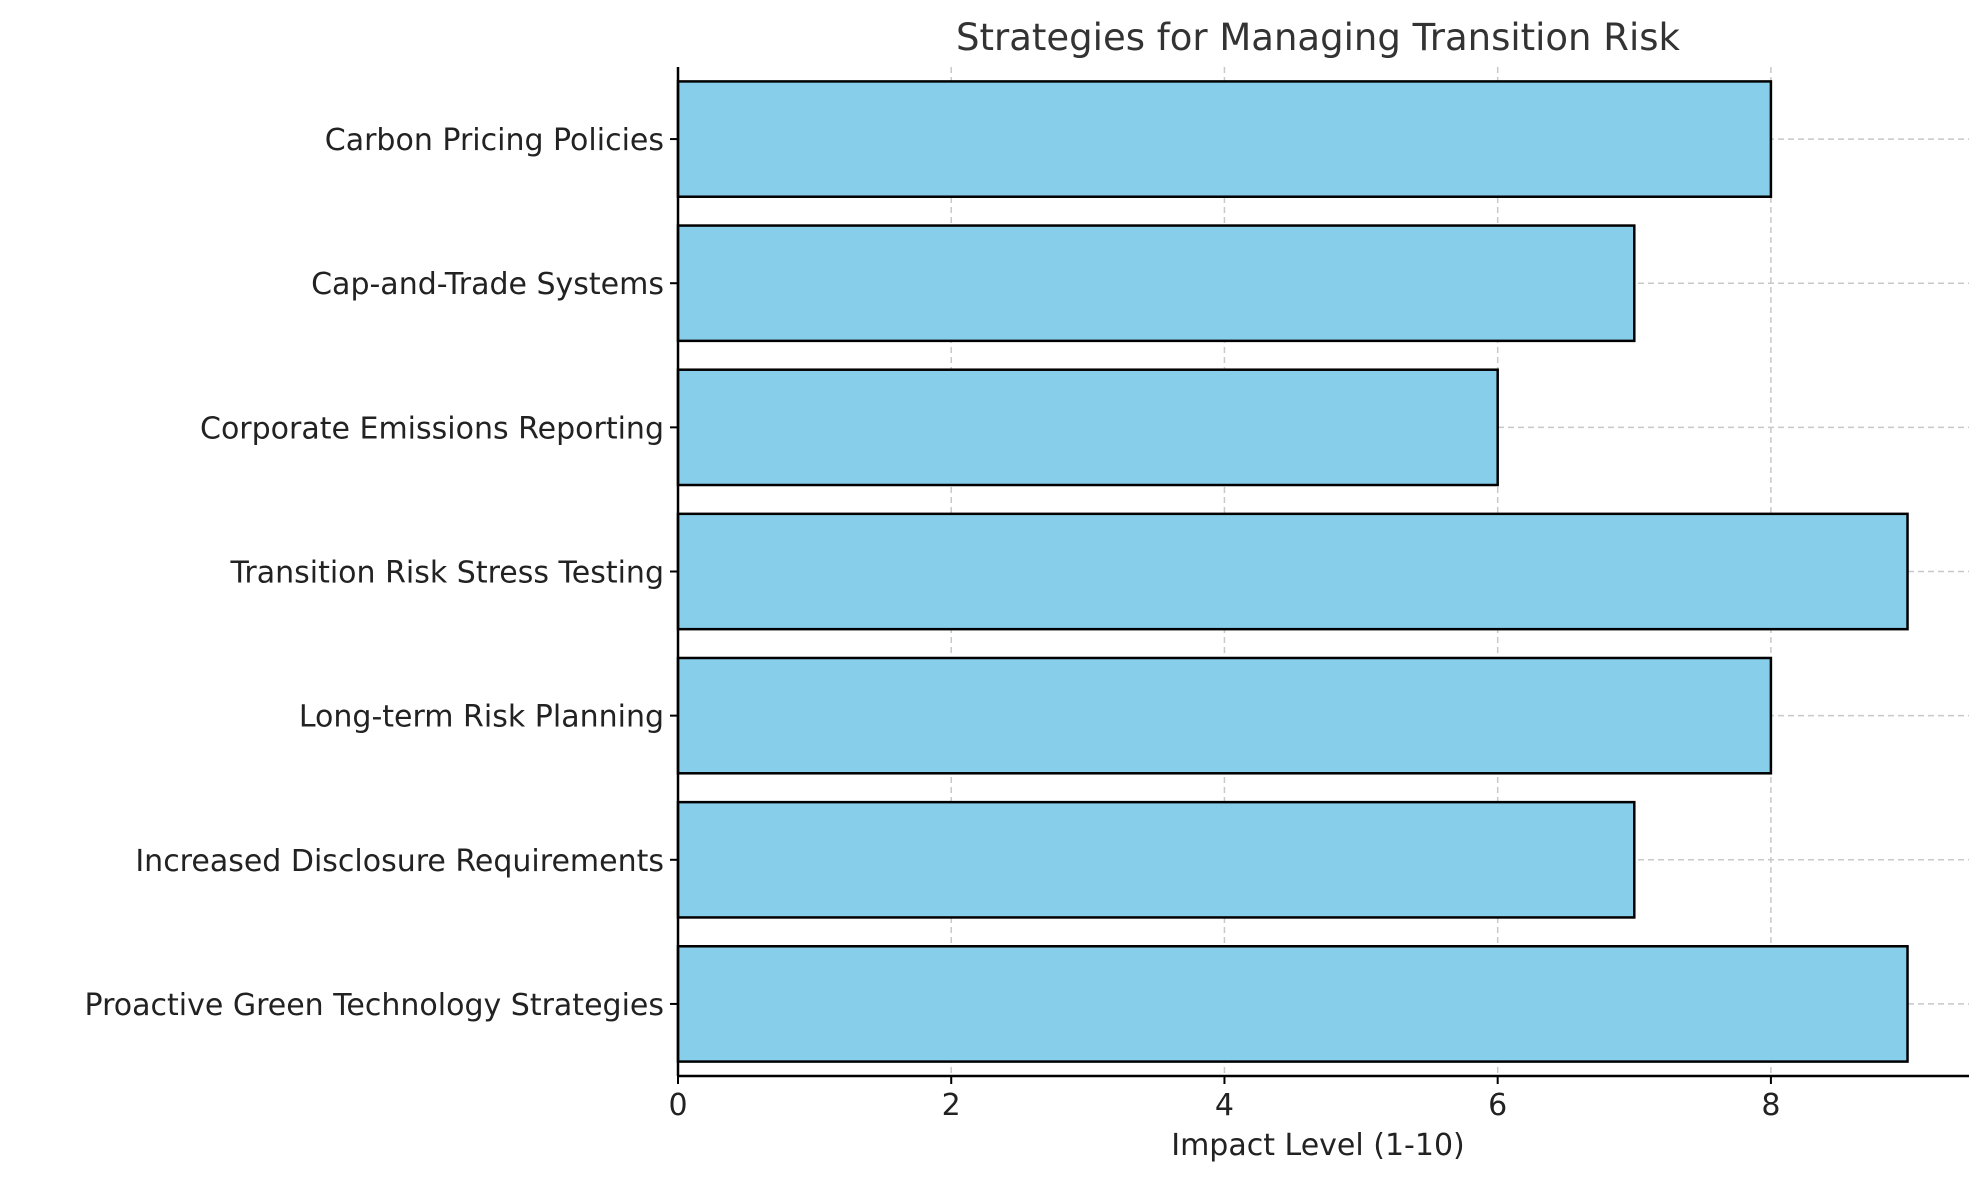 The image size is (1979, 1180). What do you see at coordinates (1770, 1105) in the screenshot?
I see `x-tick-label: 8` at bounding box center [1770, 1105].